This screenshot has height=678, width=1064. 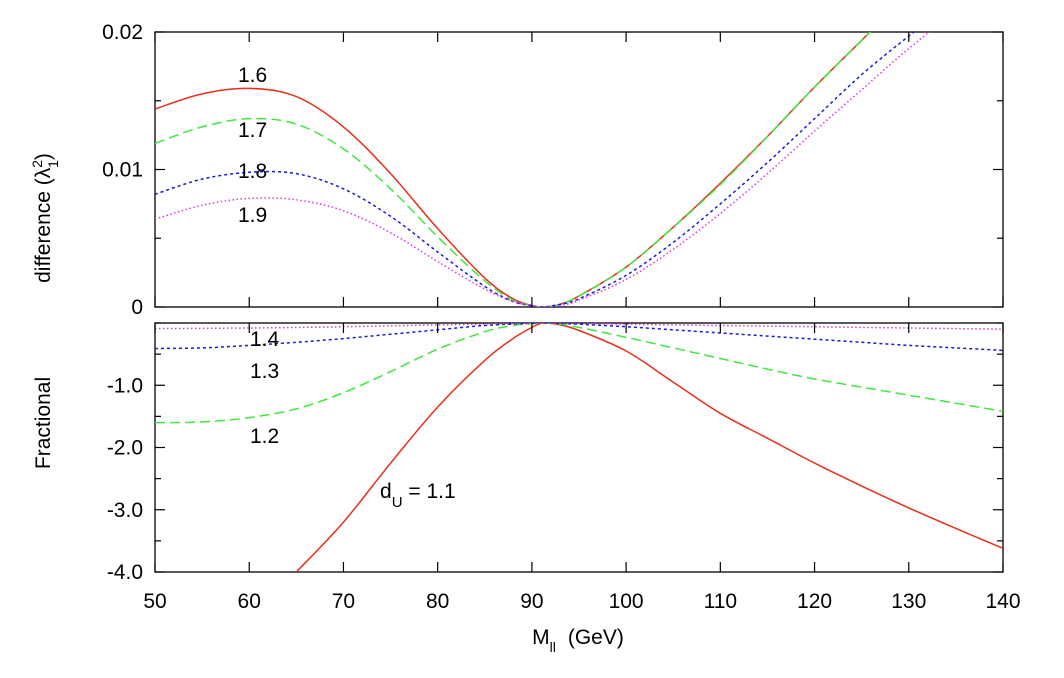 What do you see at coordinates (814, 601) in the screenshot?
I see `xtick-label: 120` at bounding box center [814, 601].